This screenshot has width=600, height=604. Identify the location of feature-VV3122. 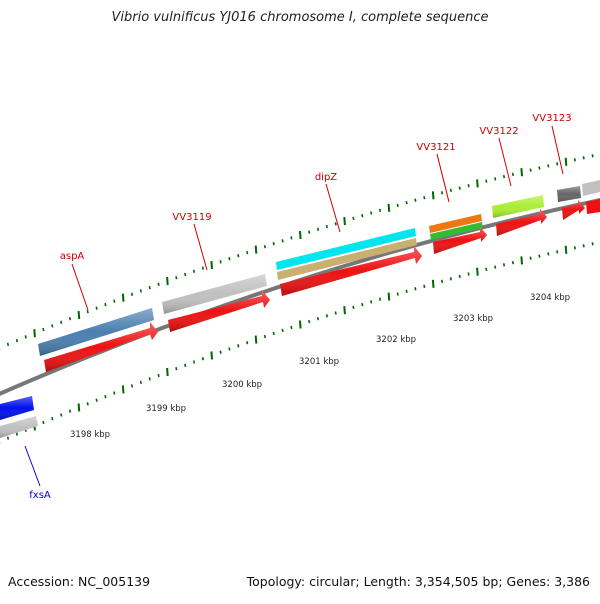
(519, 215).